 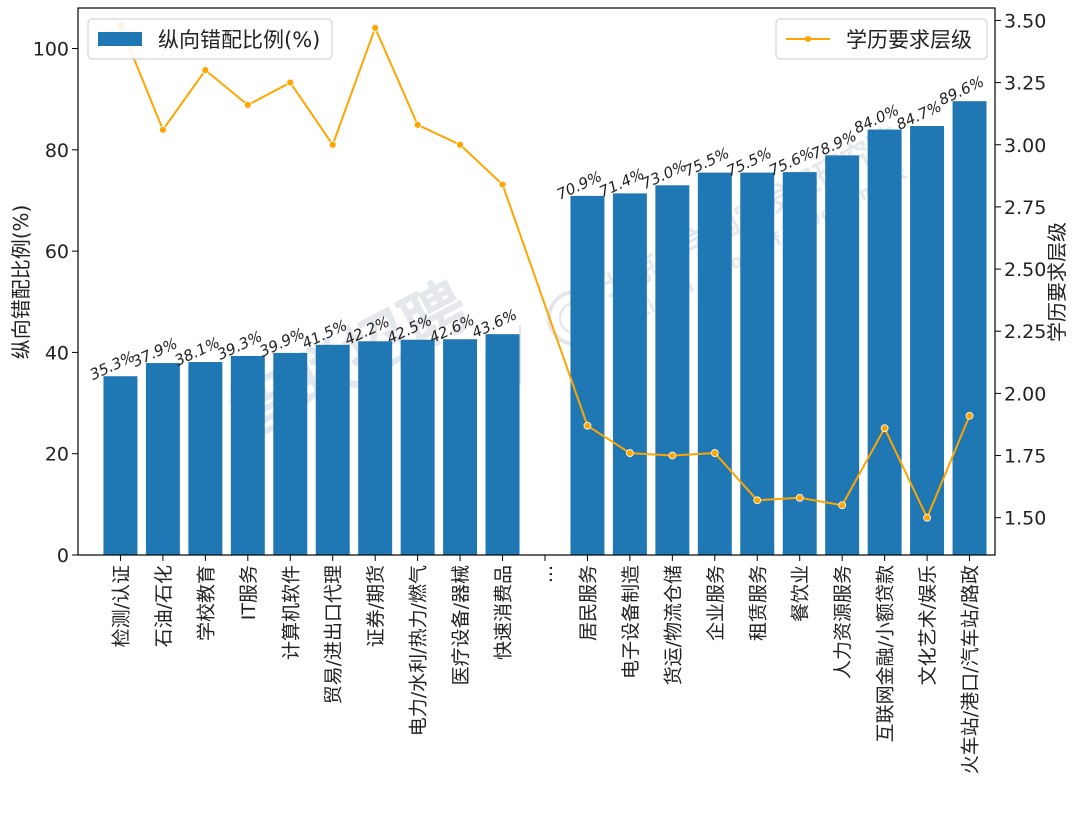 I want to click on x-tick-label: 证券/期货, so click(x=376, y=606).